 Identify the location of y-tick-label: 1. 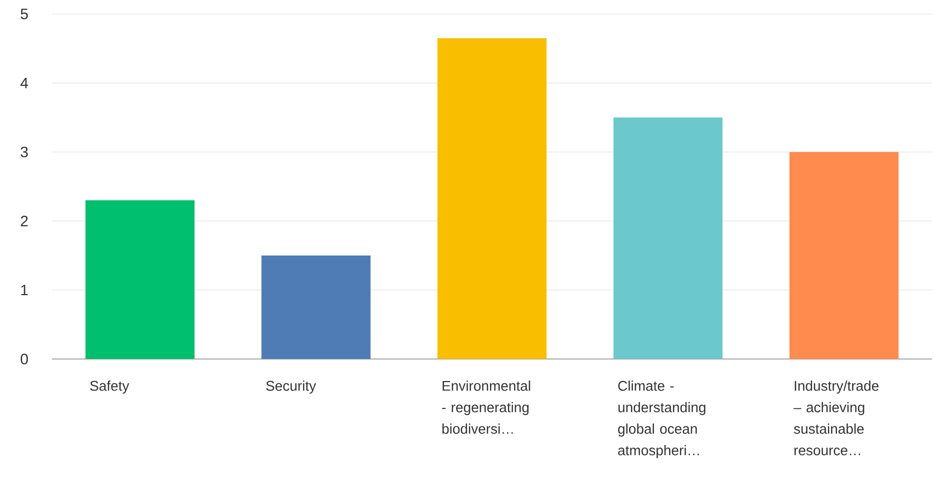
(24, 290).